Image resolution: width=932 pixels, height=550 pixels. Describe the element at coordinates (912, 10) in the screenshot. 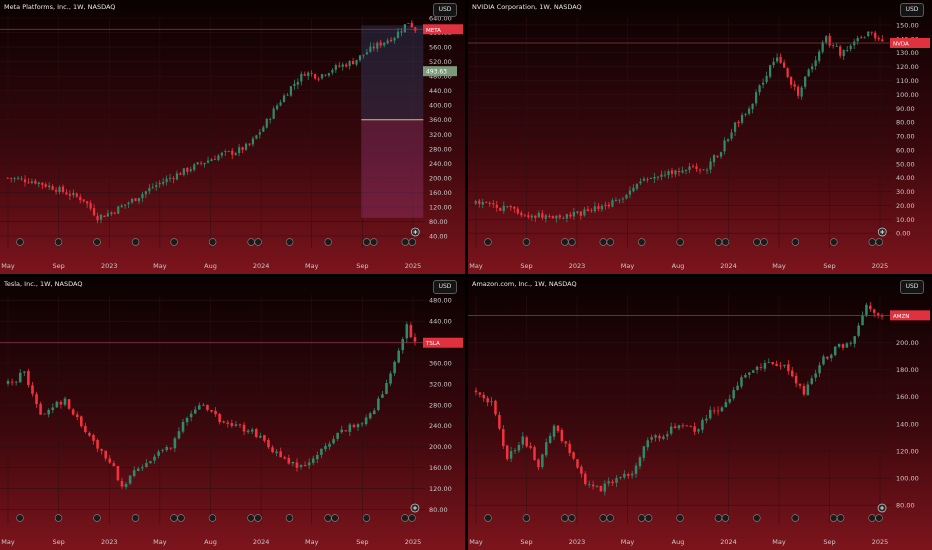

I see `nvda-currency-button: USD` at that location.